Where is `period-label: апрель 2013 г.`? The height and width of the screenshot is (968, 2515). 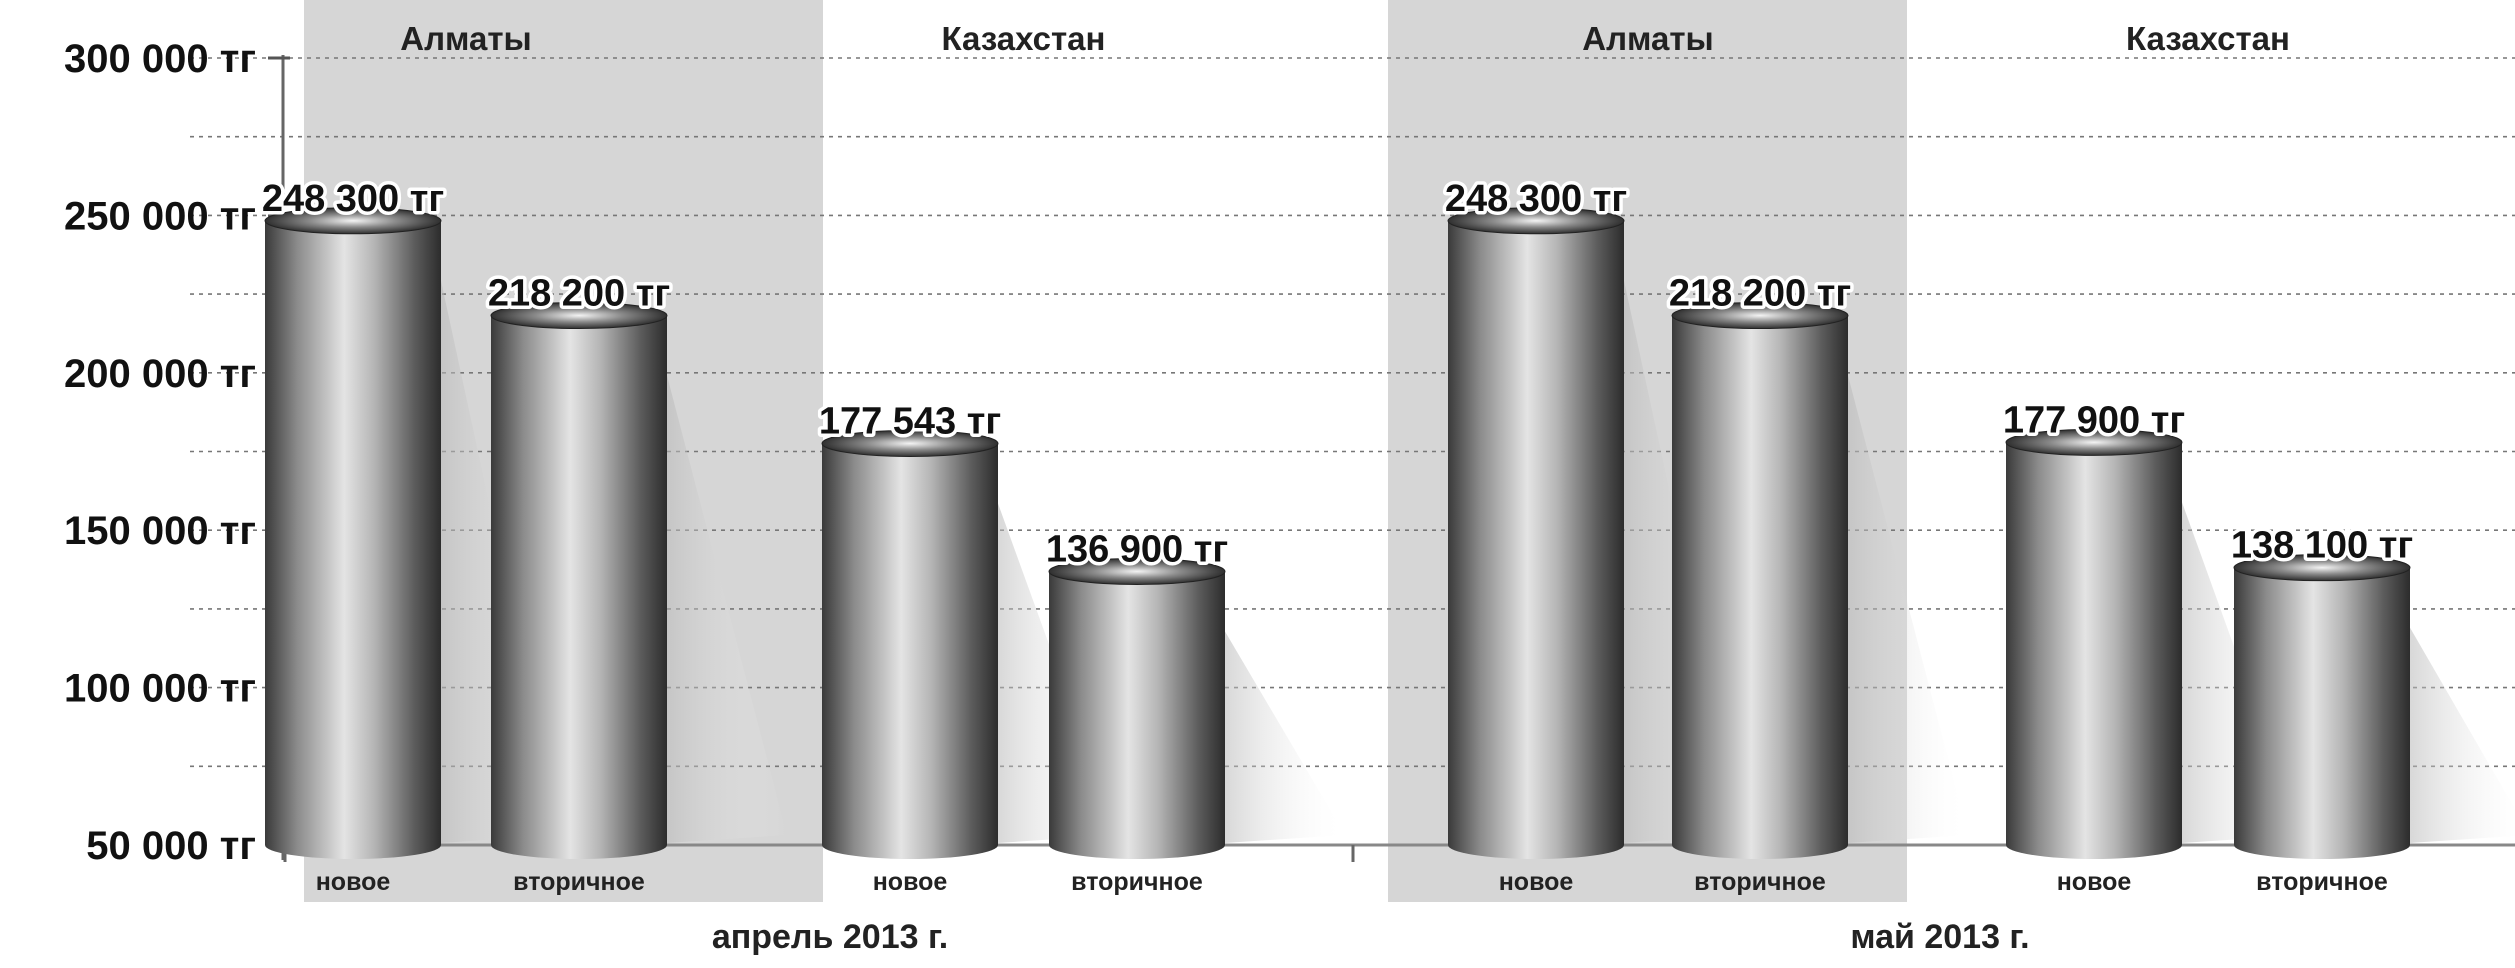
period-label: апрель 2013 г. is located at coordinates (830, 937).